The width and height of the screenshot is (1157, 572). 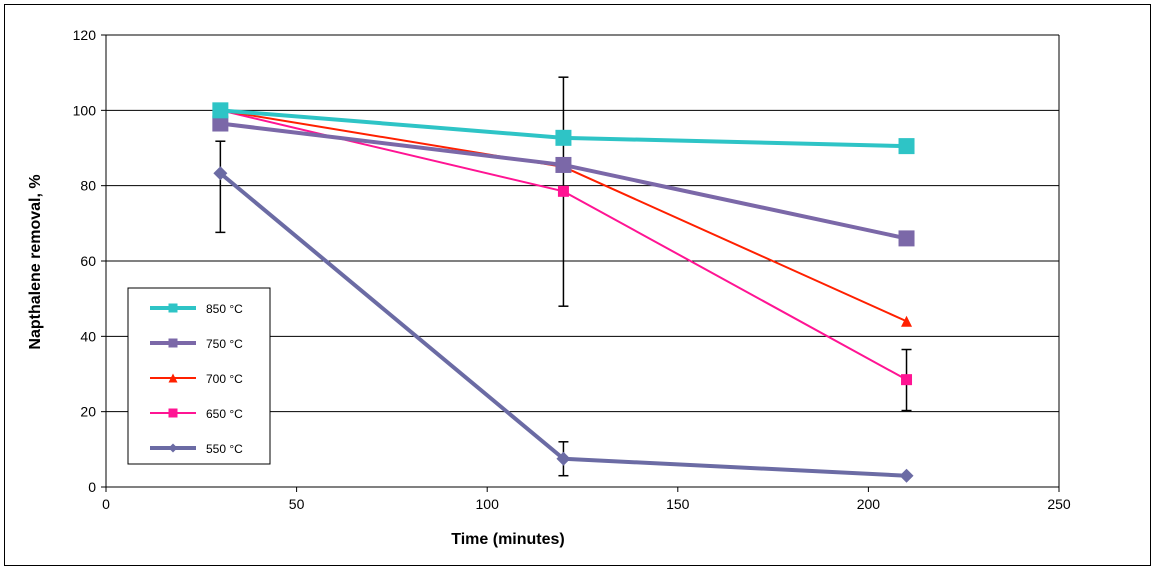 I want to click on y-tick-label: 60, so click(x=88, y=261).